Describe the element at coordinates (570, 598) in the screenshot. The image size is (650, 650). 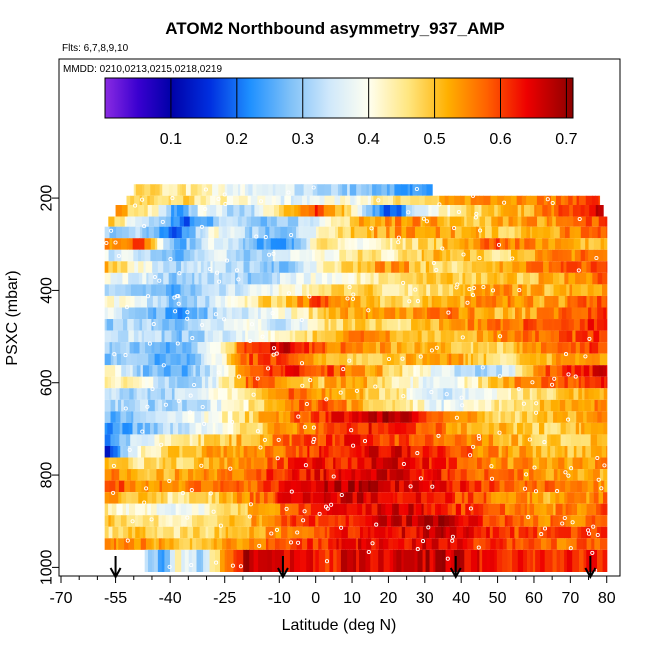
I see `x-tick-label: 70` at that location.